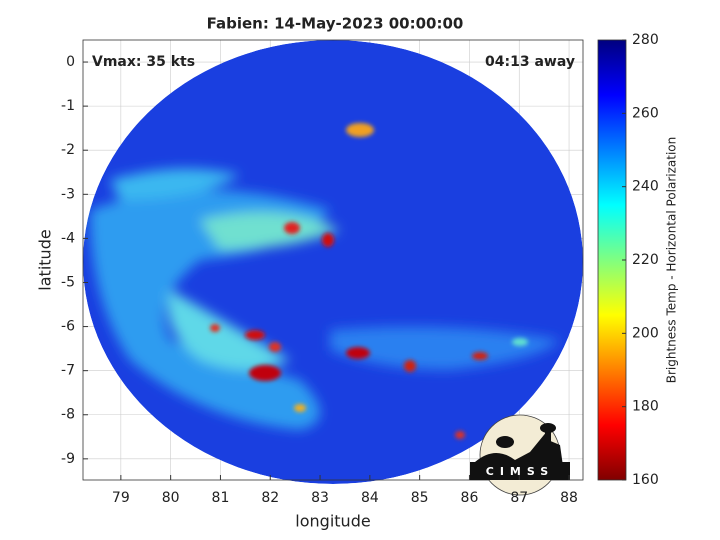 Image resolution: width=720 pixels, height=540 pixels. What do you see at coordinates (645, 333) in the screenshot?
I see `colorbar-tick-label: 200` at bounding box center [645, 333].